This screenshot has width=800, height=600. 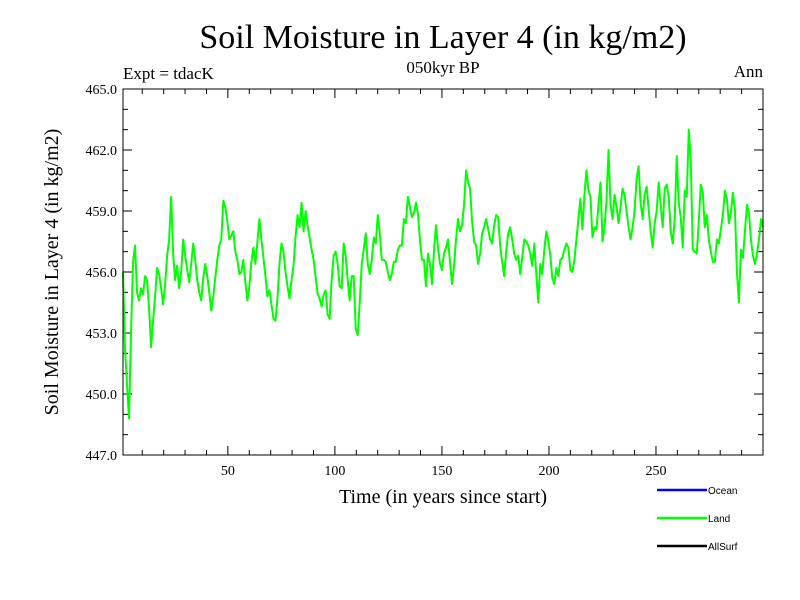 What do you see at coordinates (548, 471) in the screenshot?
I see `x-tick-label: 200` at bounding box center [548, 471].